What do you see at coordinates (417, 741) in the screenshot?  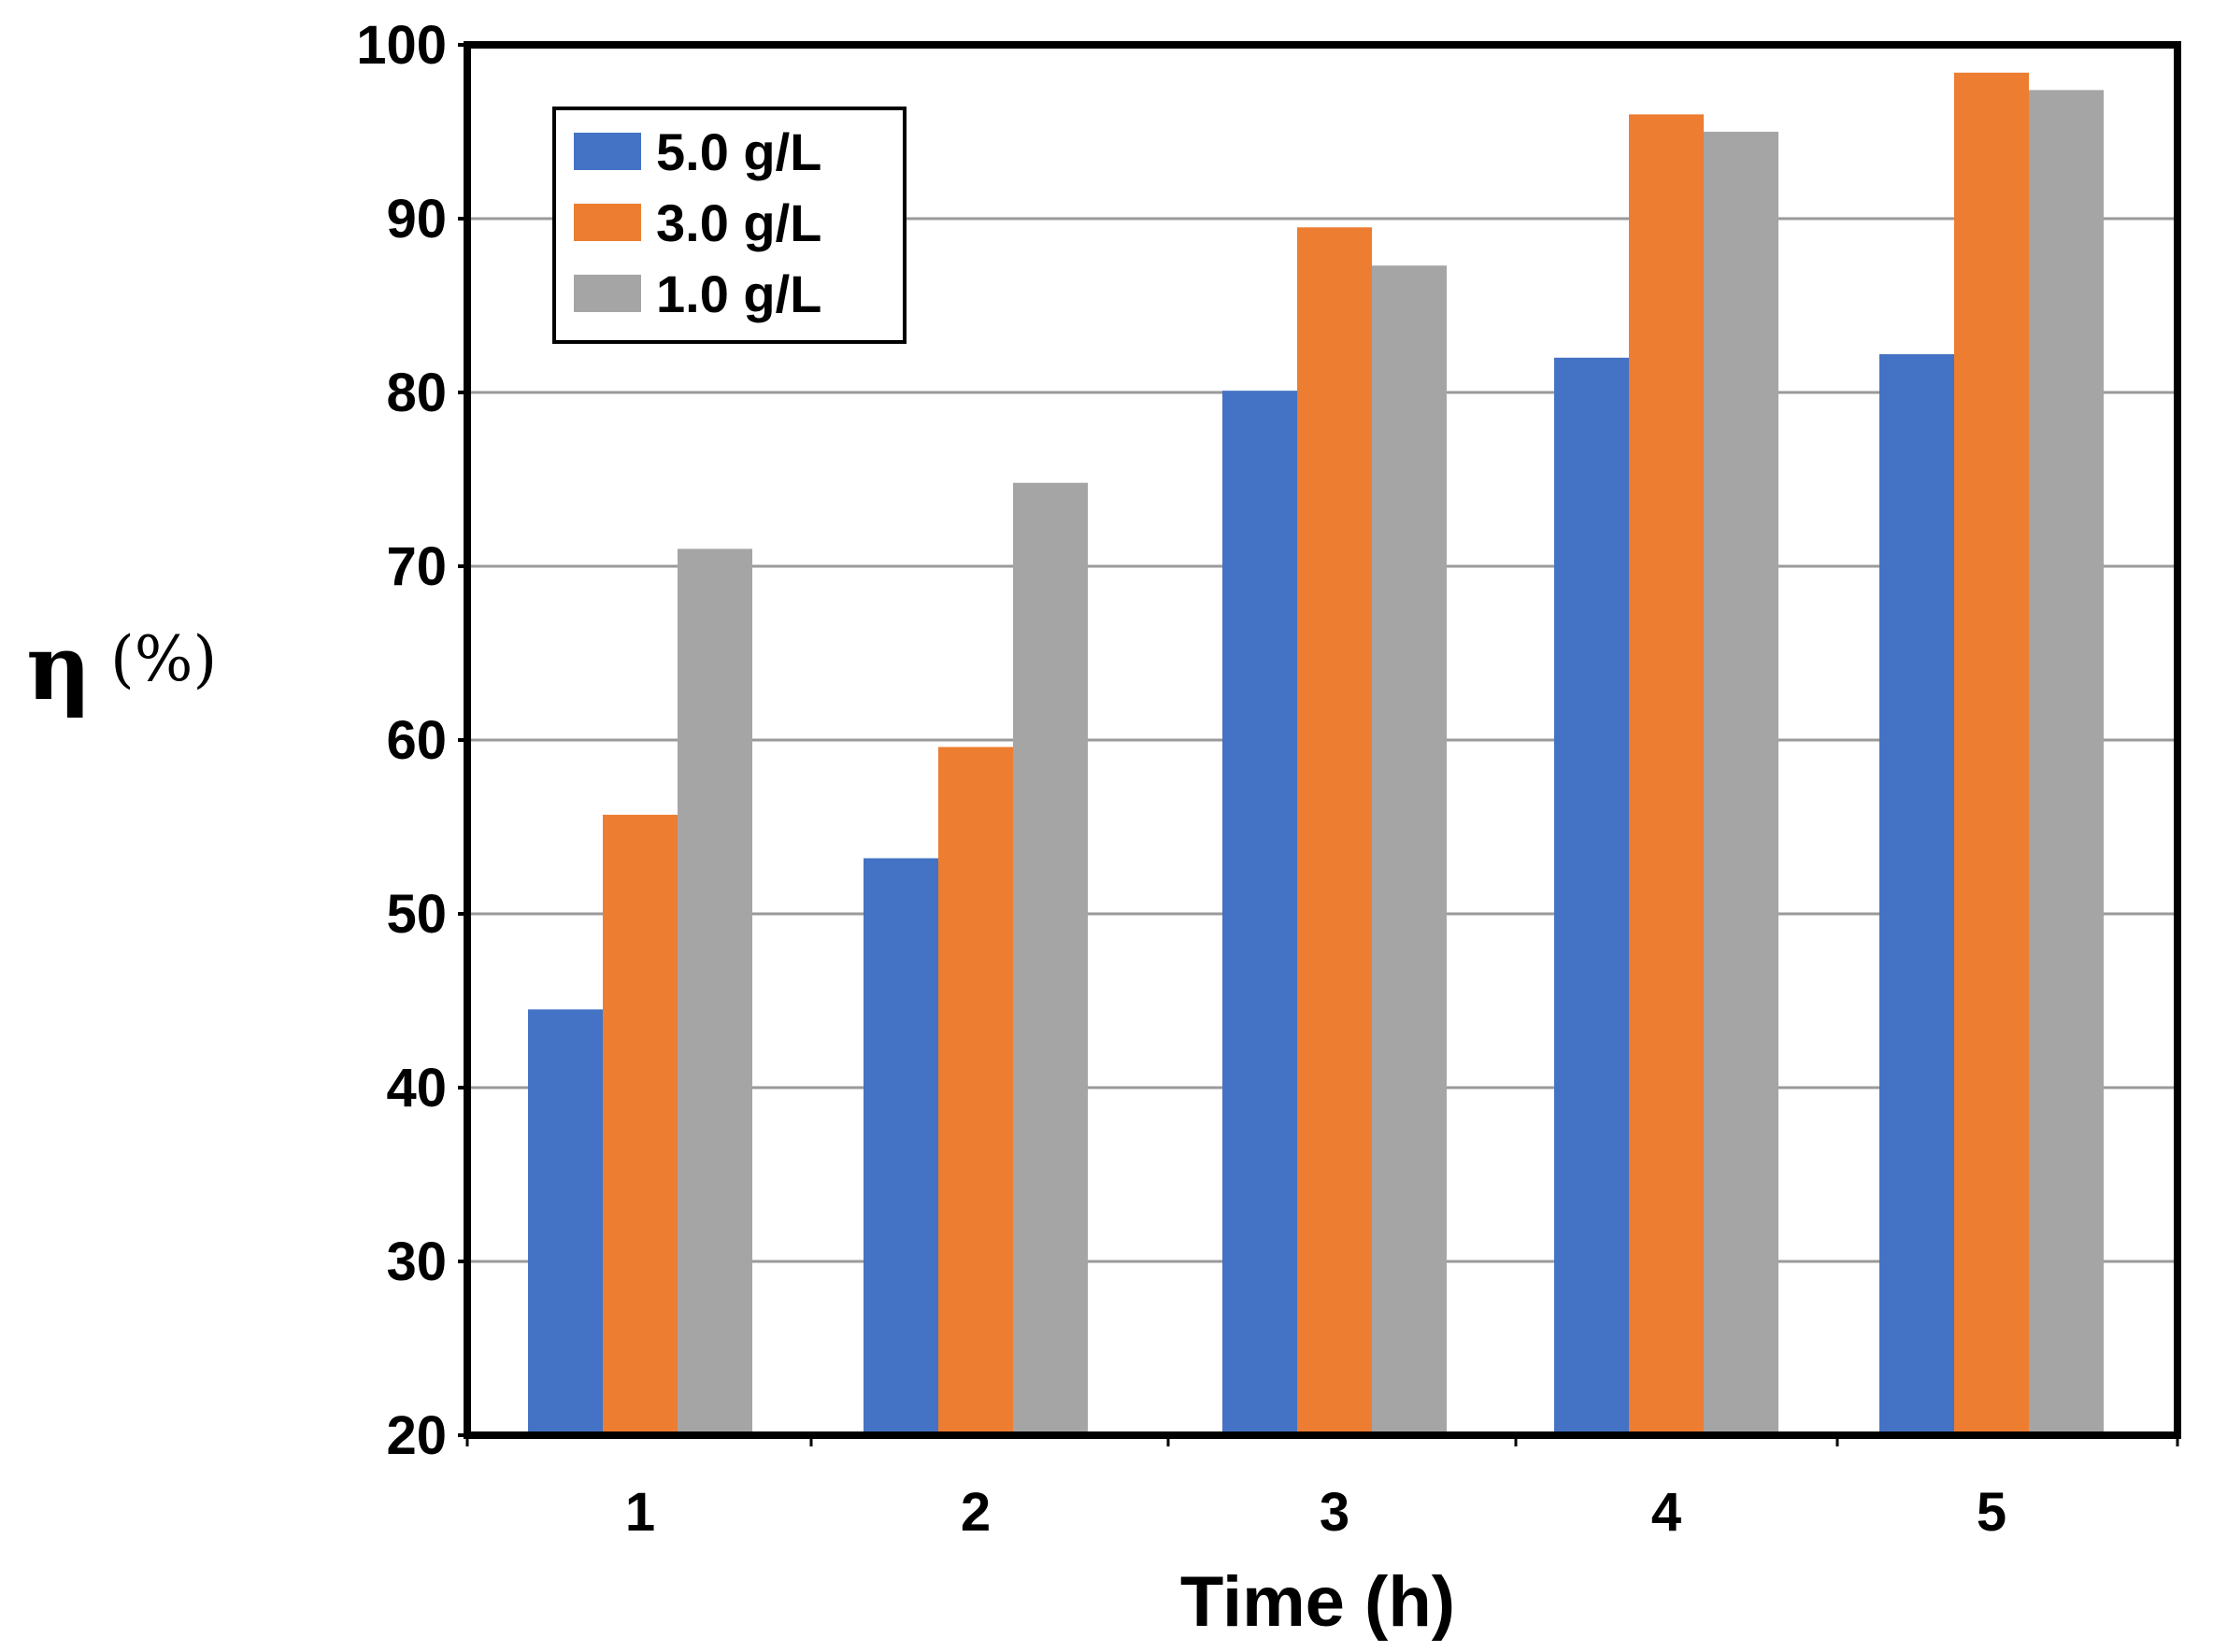 I see `y-tick-label: 60` at bounding box center [417, 741].